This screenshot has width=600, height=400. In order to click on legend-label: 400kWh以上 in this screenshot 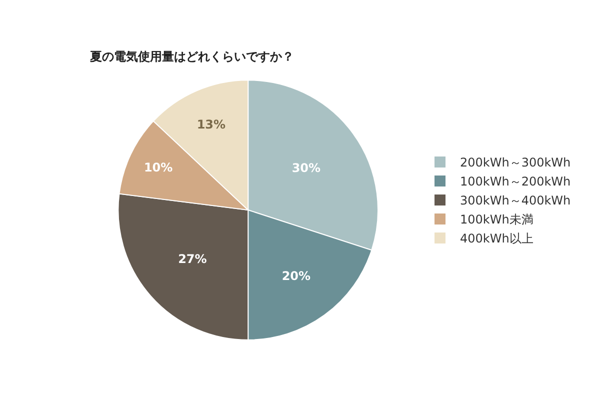, I will do `click(497, 239)`.